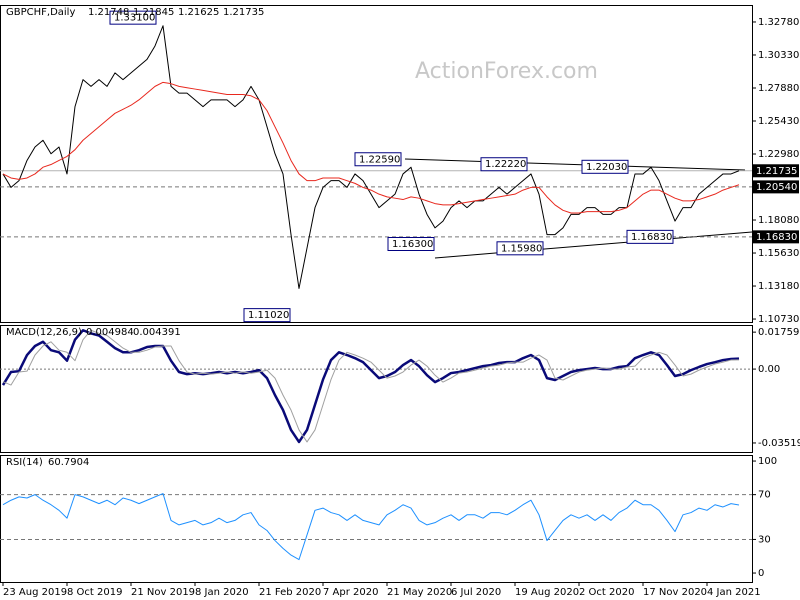  I want to click on y-tick-label: 1.32780, so click(778, 22).